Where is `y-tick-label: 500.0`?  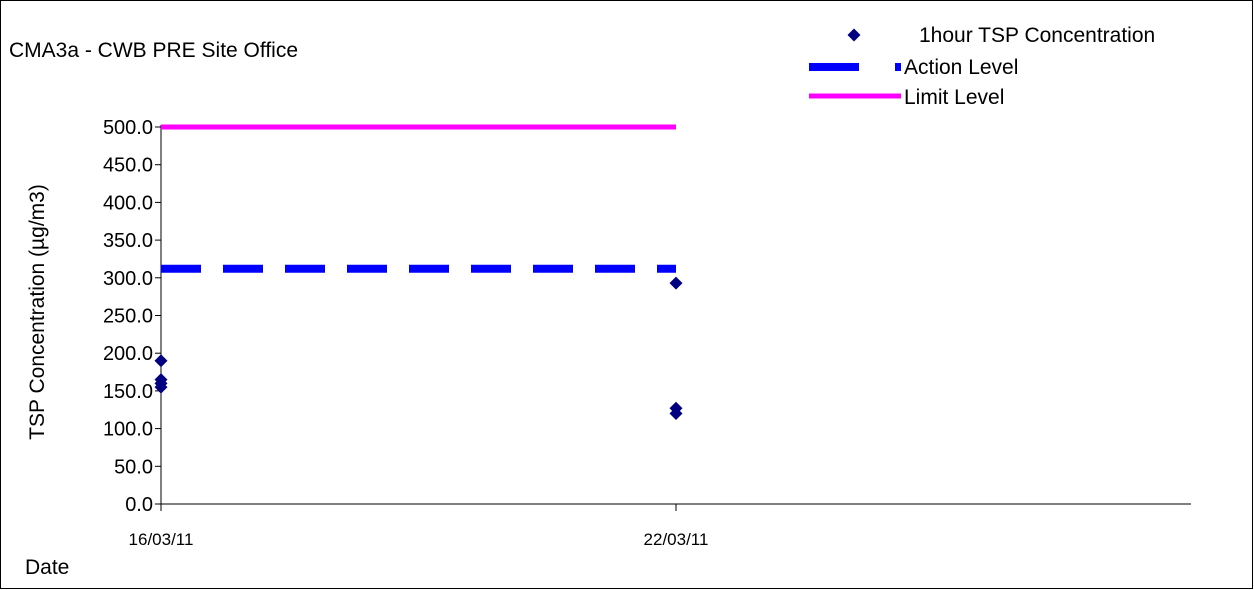
y-tick-label: 500.0 is located at coordinates (128, 128).